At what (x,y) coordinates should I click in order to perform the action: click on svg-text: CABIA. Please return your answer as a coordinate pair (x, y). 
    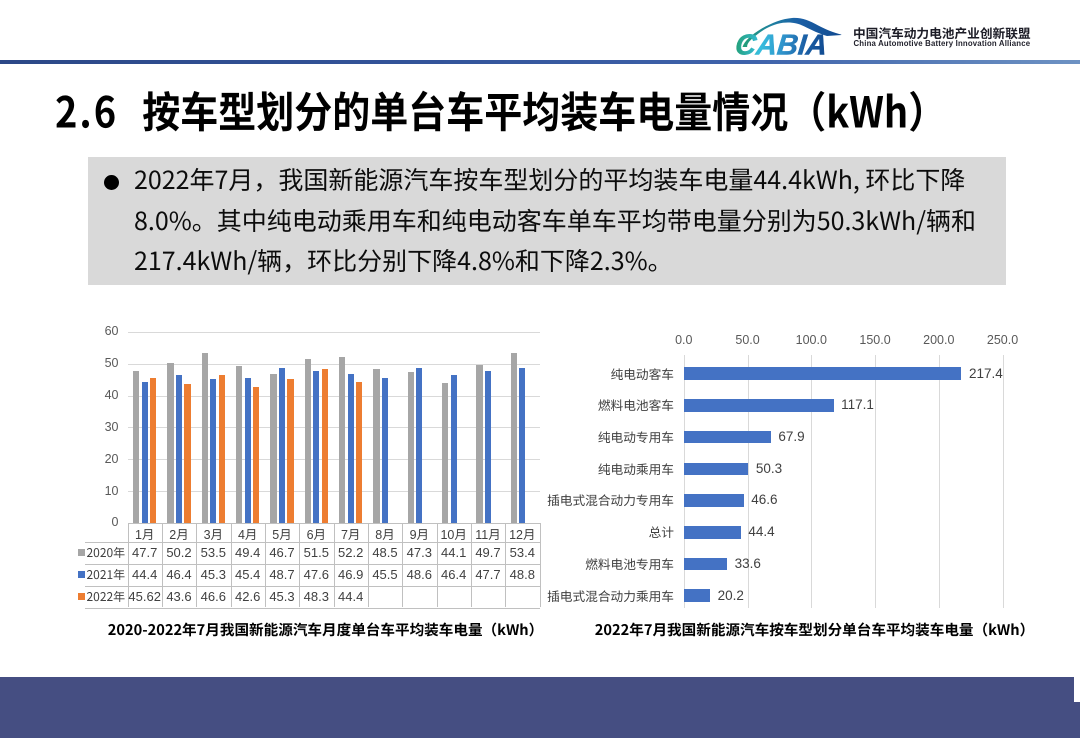
    Looking at the image, I should click on (782, 43).